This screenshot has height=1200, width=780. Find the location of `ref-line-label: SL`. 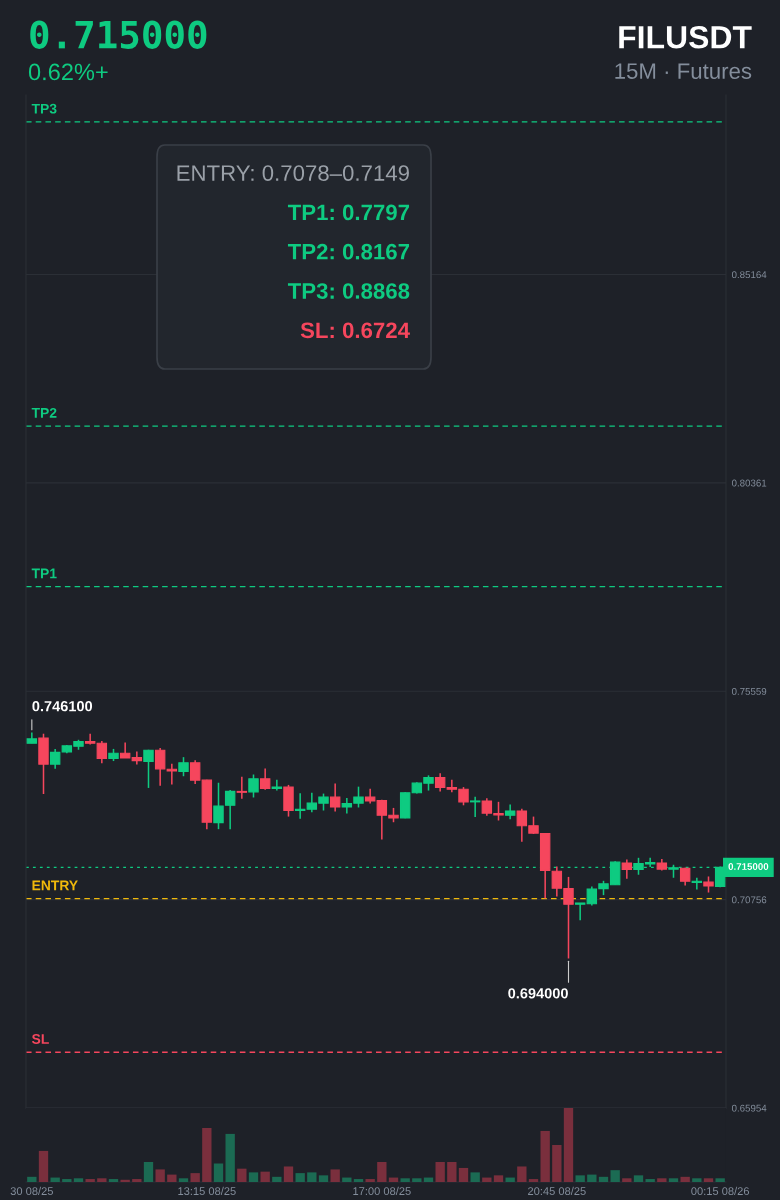

ref-line-label: SL is located at coordinates (40, 1039).